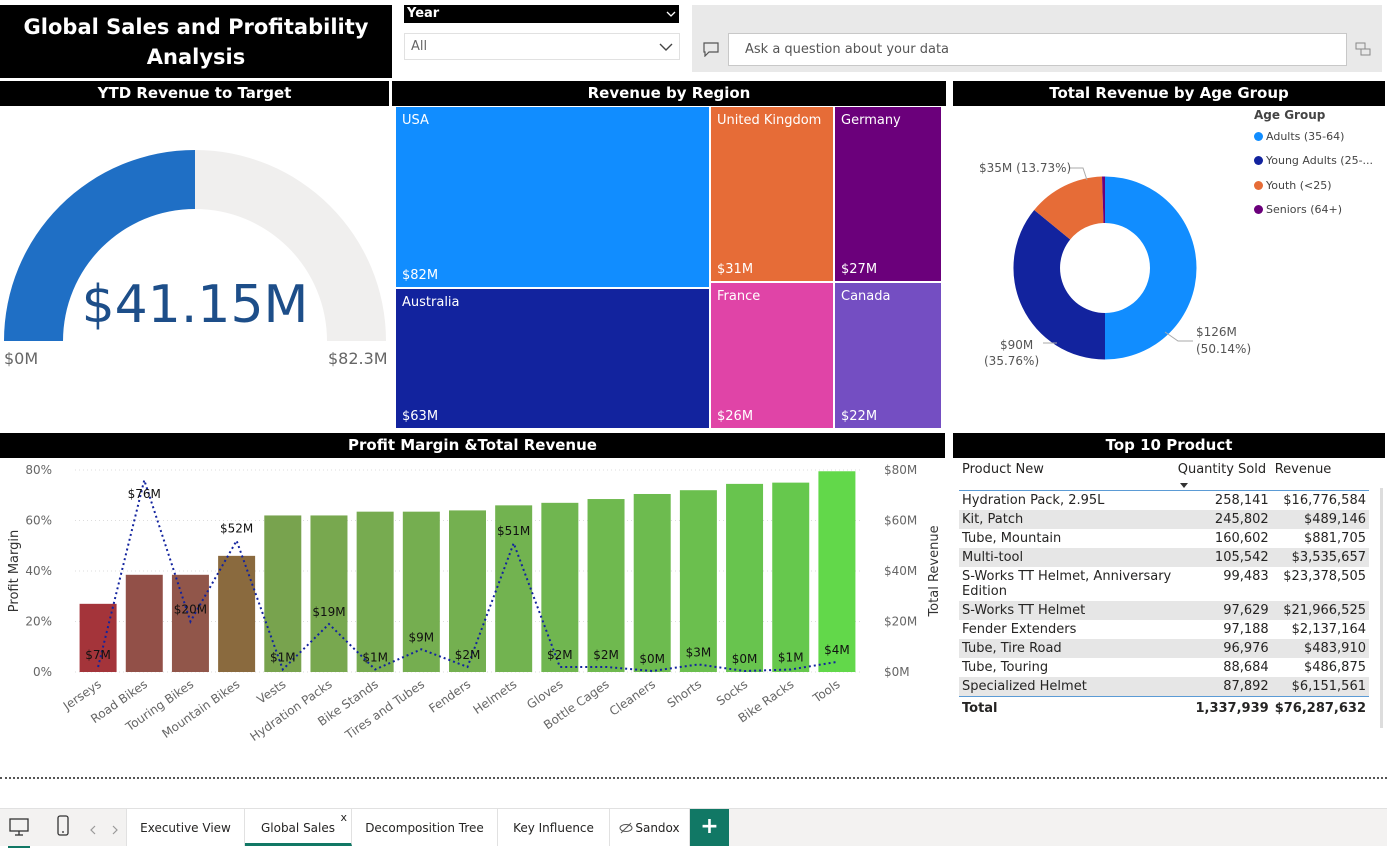  I want to click on column-header-quantity-label: Quantity Sold, so click(1222, 469).